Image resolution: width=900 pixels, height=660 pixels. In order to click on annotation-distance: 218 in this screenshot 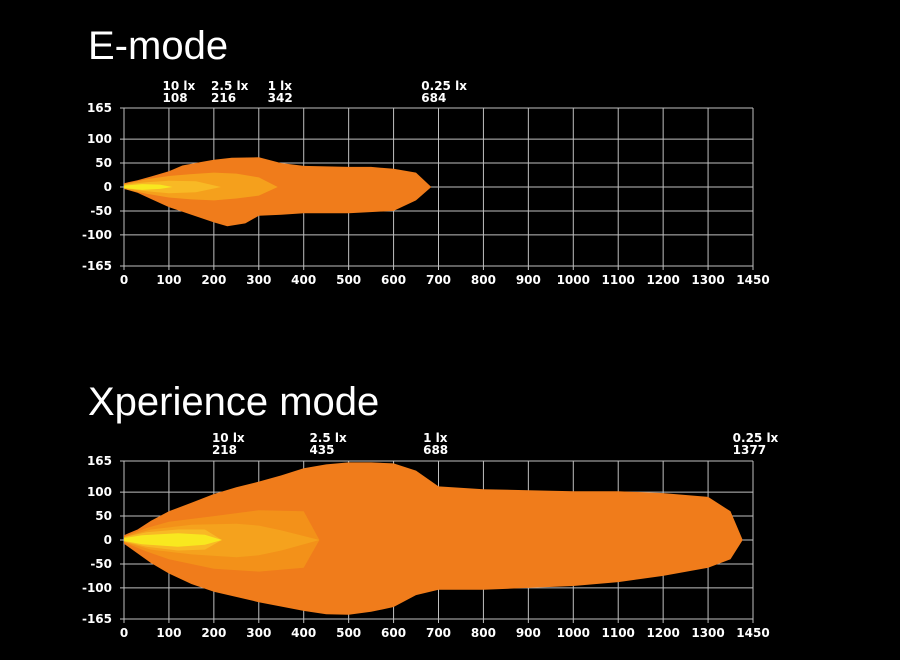, I will do `click(224, 450)`.